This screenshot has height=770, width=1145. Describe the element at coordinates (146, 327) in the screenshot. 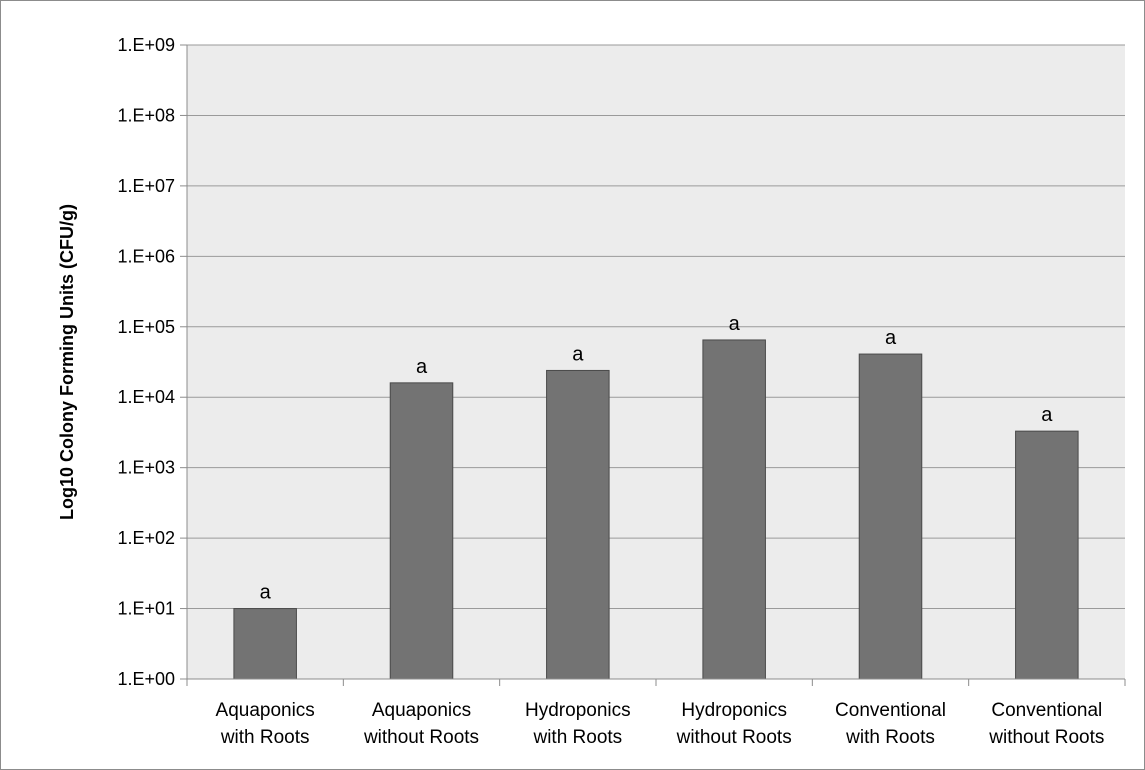

I see `y-tick-label: 1.E+05` at that location.